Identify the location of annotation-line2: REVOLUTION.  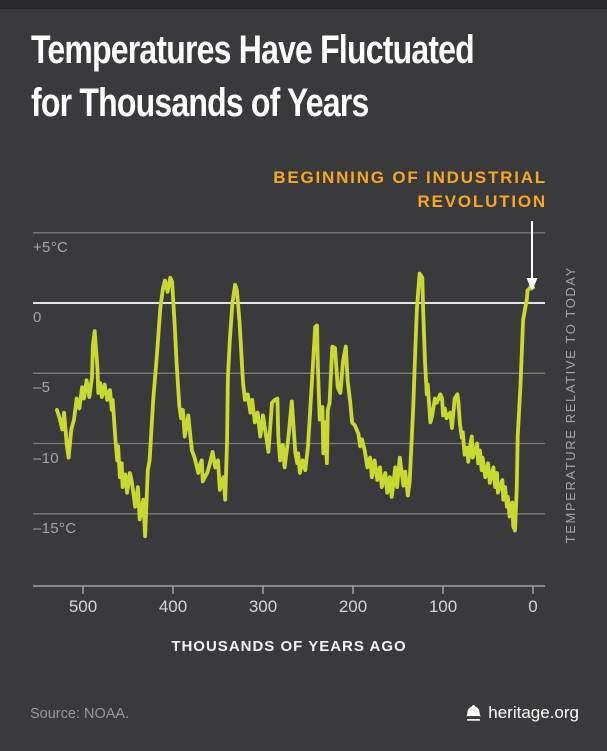
(482, 201).